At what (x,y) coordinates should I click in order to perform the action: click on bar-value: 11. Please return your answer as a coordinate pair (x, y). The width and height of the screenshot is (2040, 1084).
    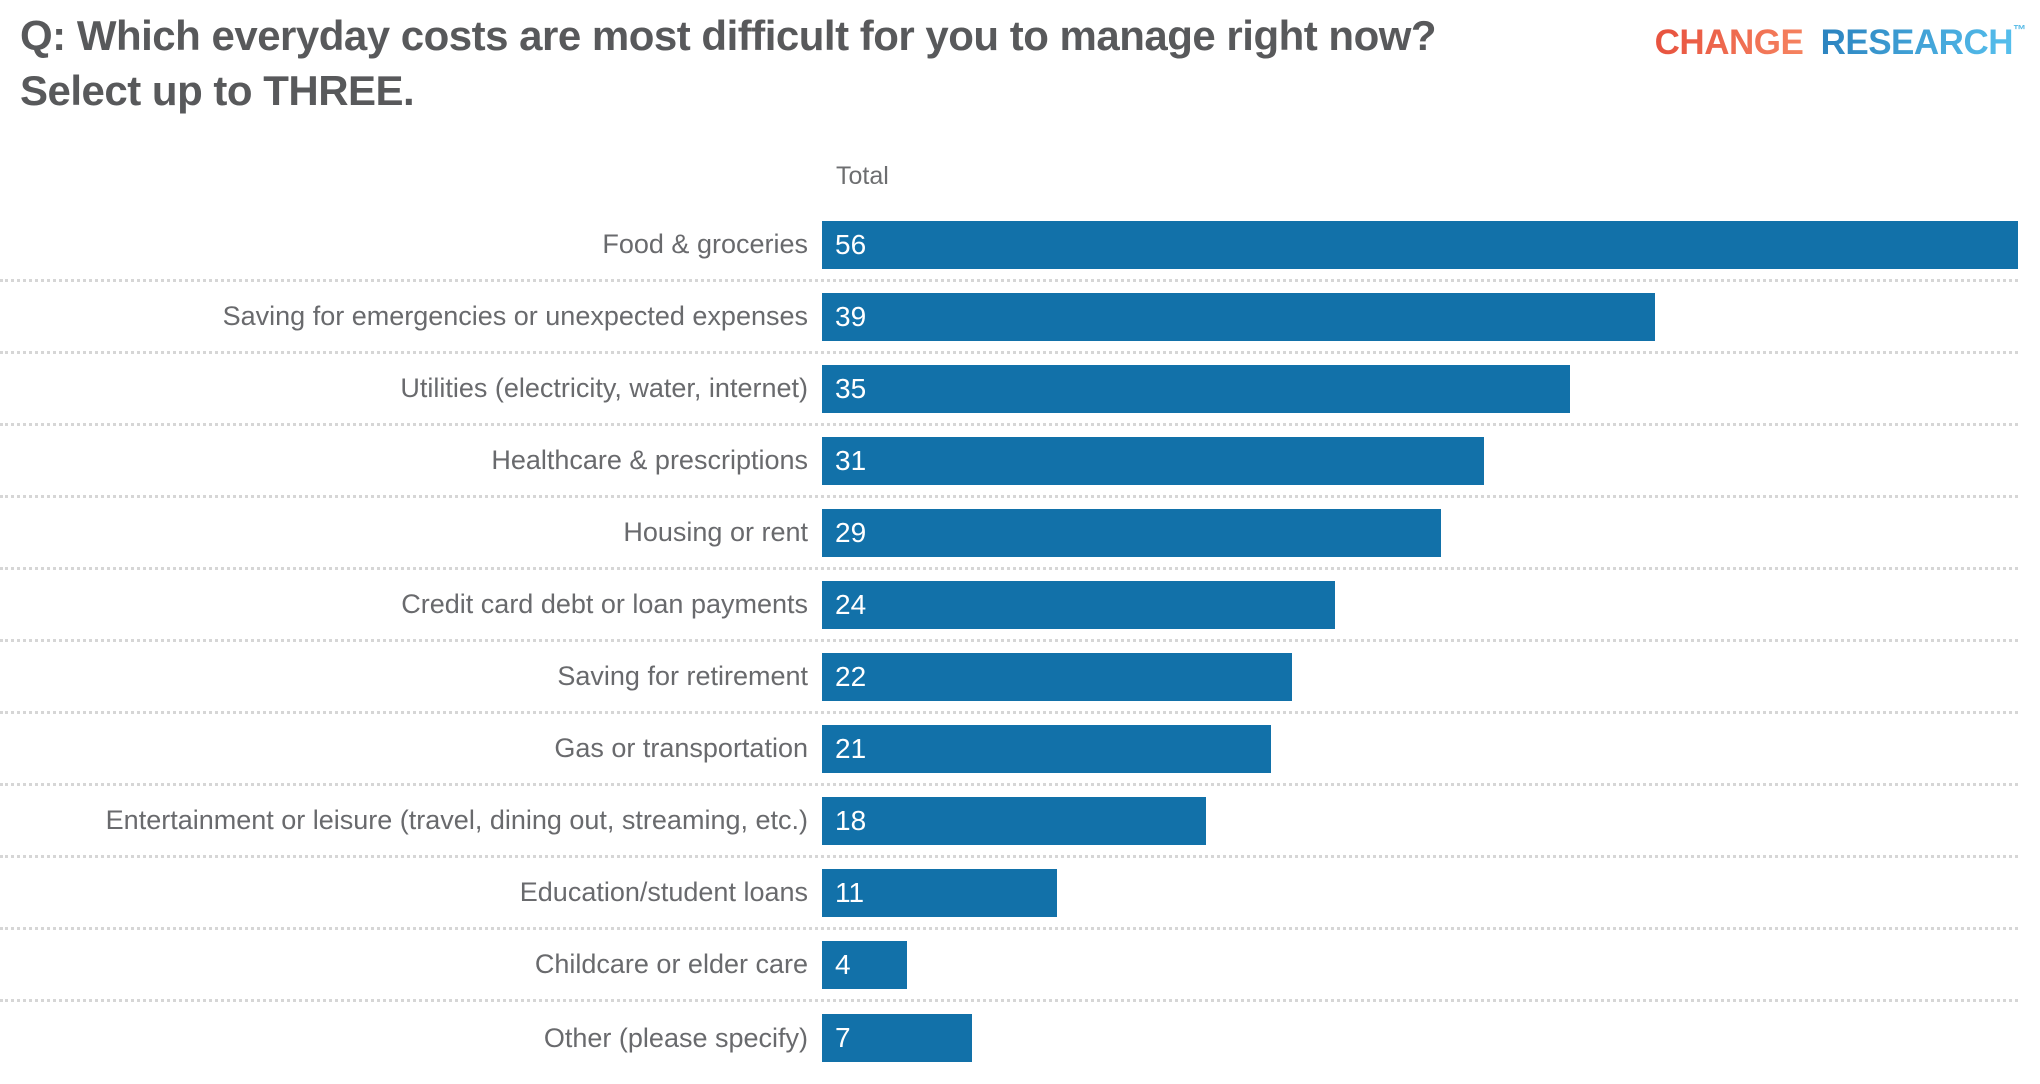
    Looking at the image, I should click on (850, 892).